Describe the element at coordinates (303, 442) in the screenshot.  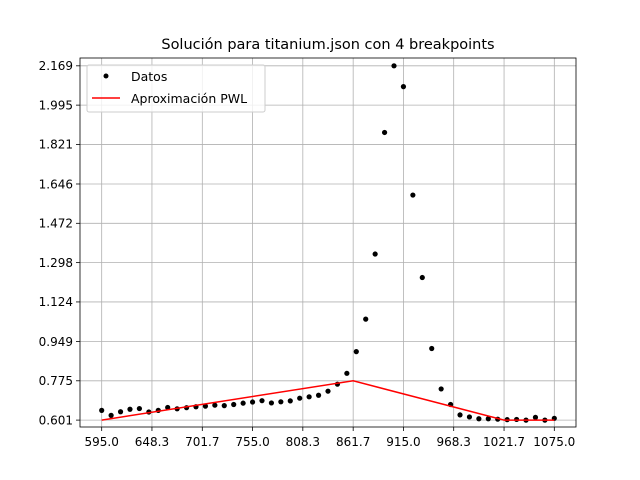
I see `x-tick-label: 808.3` at that location.